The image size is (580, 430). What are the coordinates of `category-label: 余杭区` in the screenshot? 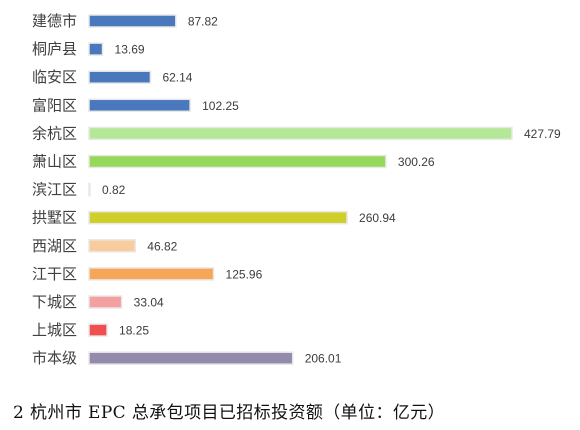 It's located at (54, 133).